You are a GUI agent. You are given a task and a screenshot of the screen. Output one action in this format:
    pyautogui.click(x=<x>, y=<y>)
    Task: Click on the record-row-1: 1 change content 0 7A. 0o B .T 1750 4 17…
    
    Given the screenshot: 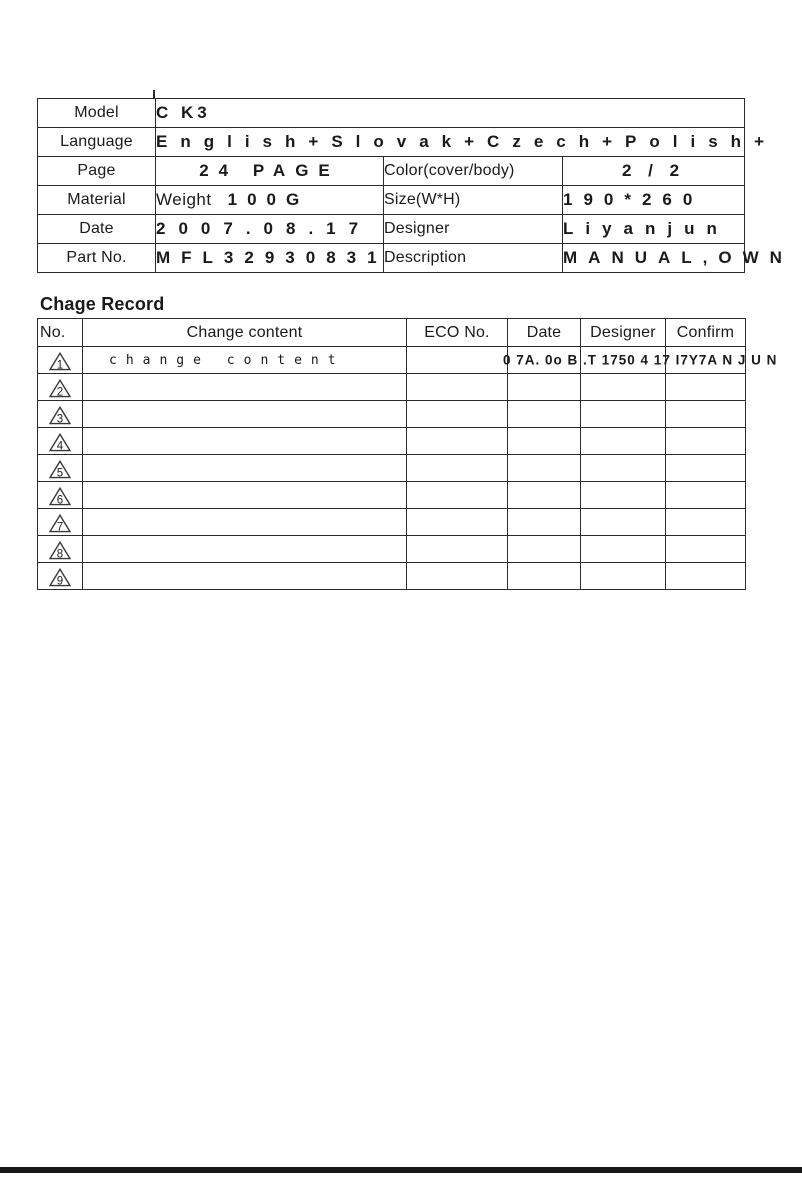 What is the action you would take?
    pyautogui.click(x=406, y=360)
    